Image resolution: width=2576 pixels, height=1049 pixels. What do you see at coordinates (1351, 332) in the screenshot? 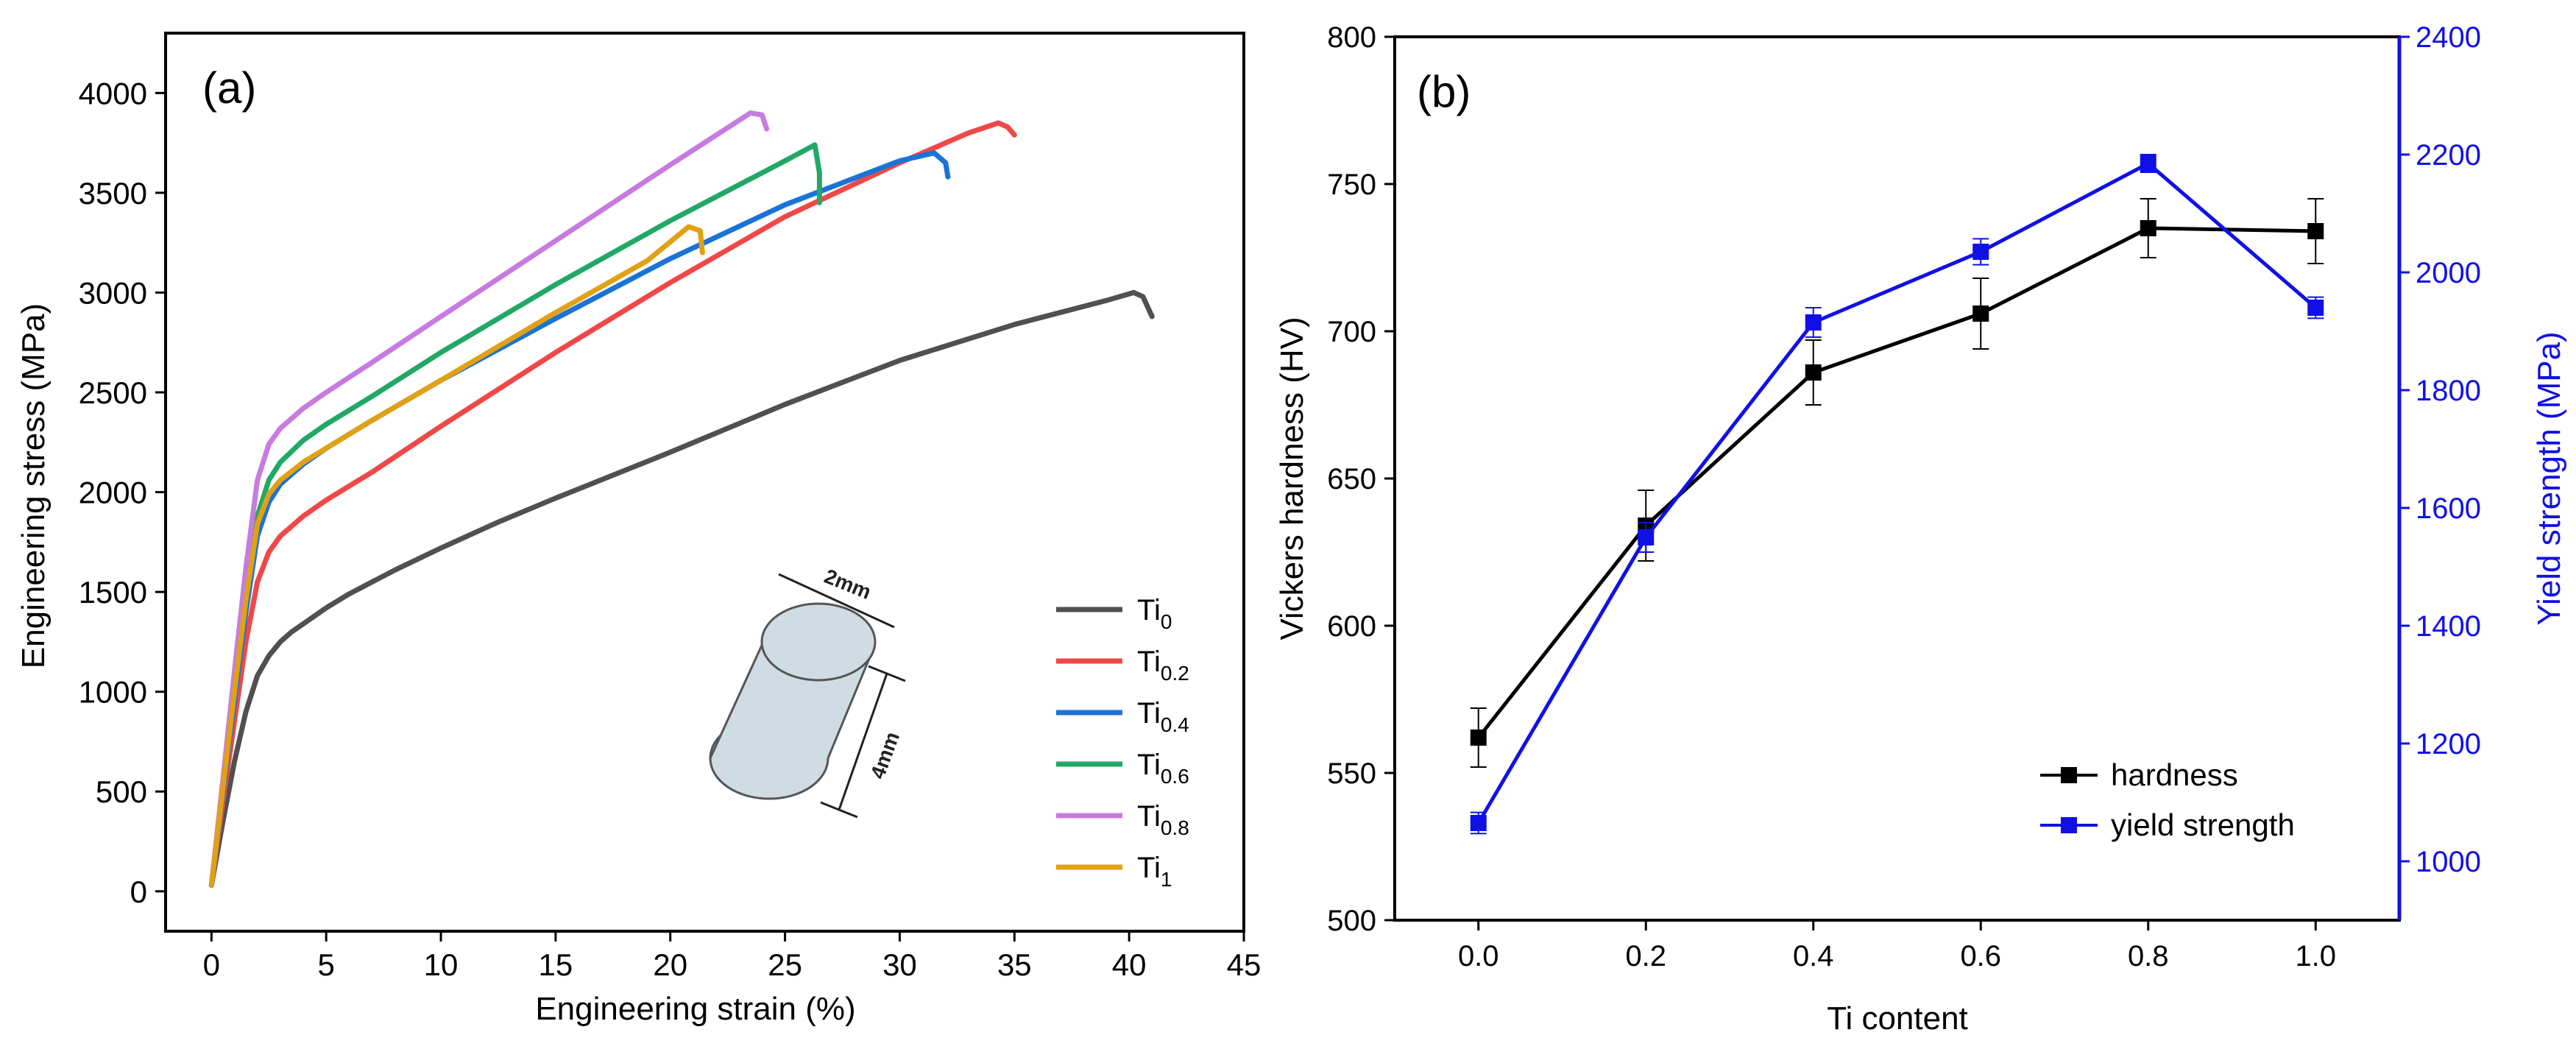
I see `panel-b-left-y-tick-label: 700` at bounding box center [1351, 332].